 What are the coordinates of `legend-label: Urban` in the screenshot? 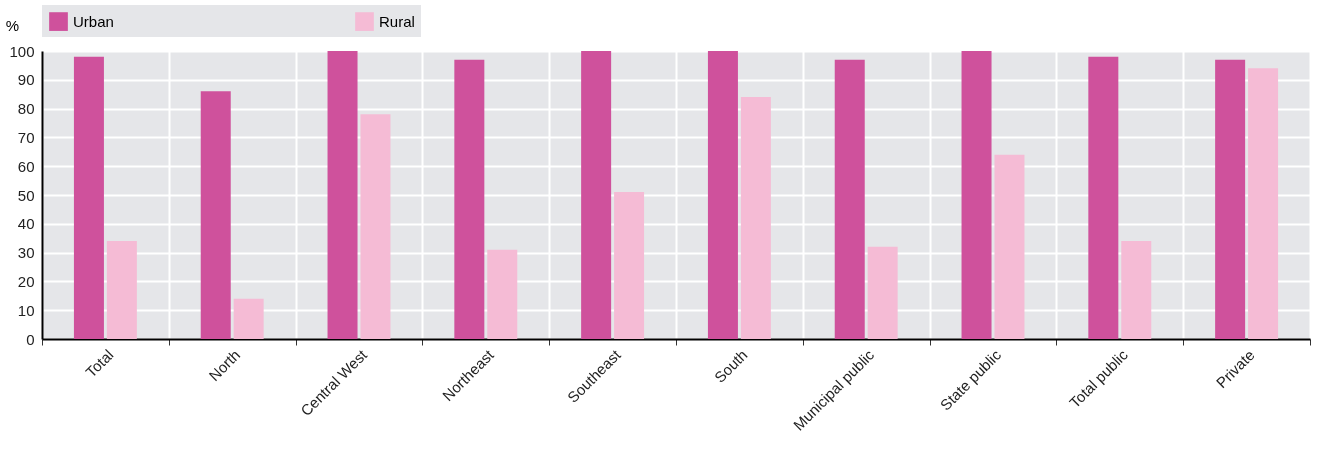 It's located at (93, 21).